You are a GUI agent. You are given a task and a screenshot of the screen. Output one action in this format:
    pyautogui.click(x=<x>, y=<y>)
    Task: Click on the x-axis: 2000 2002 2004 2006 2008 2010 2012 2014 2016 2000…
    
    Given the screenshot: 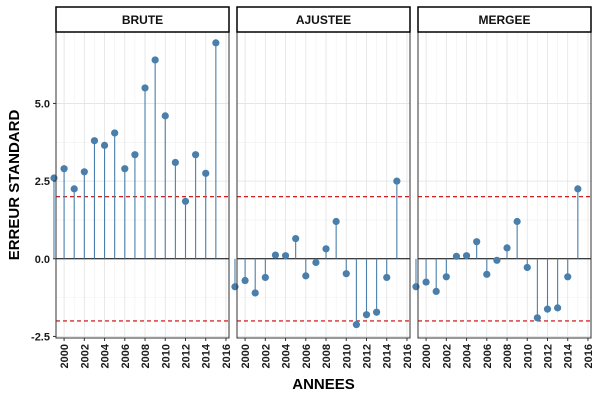 What is the action you would take?
    pyautogui.click(x=327, y=353)
    